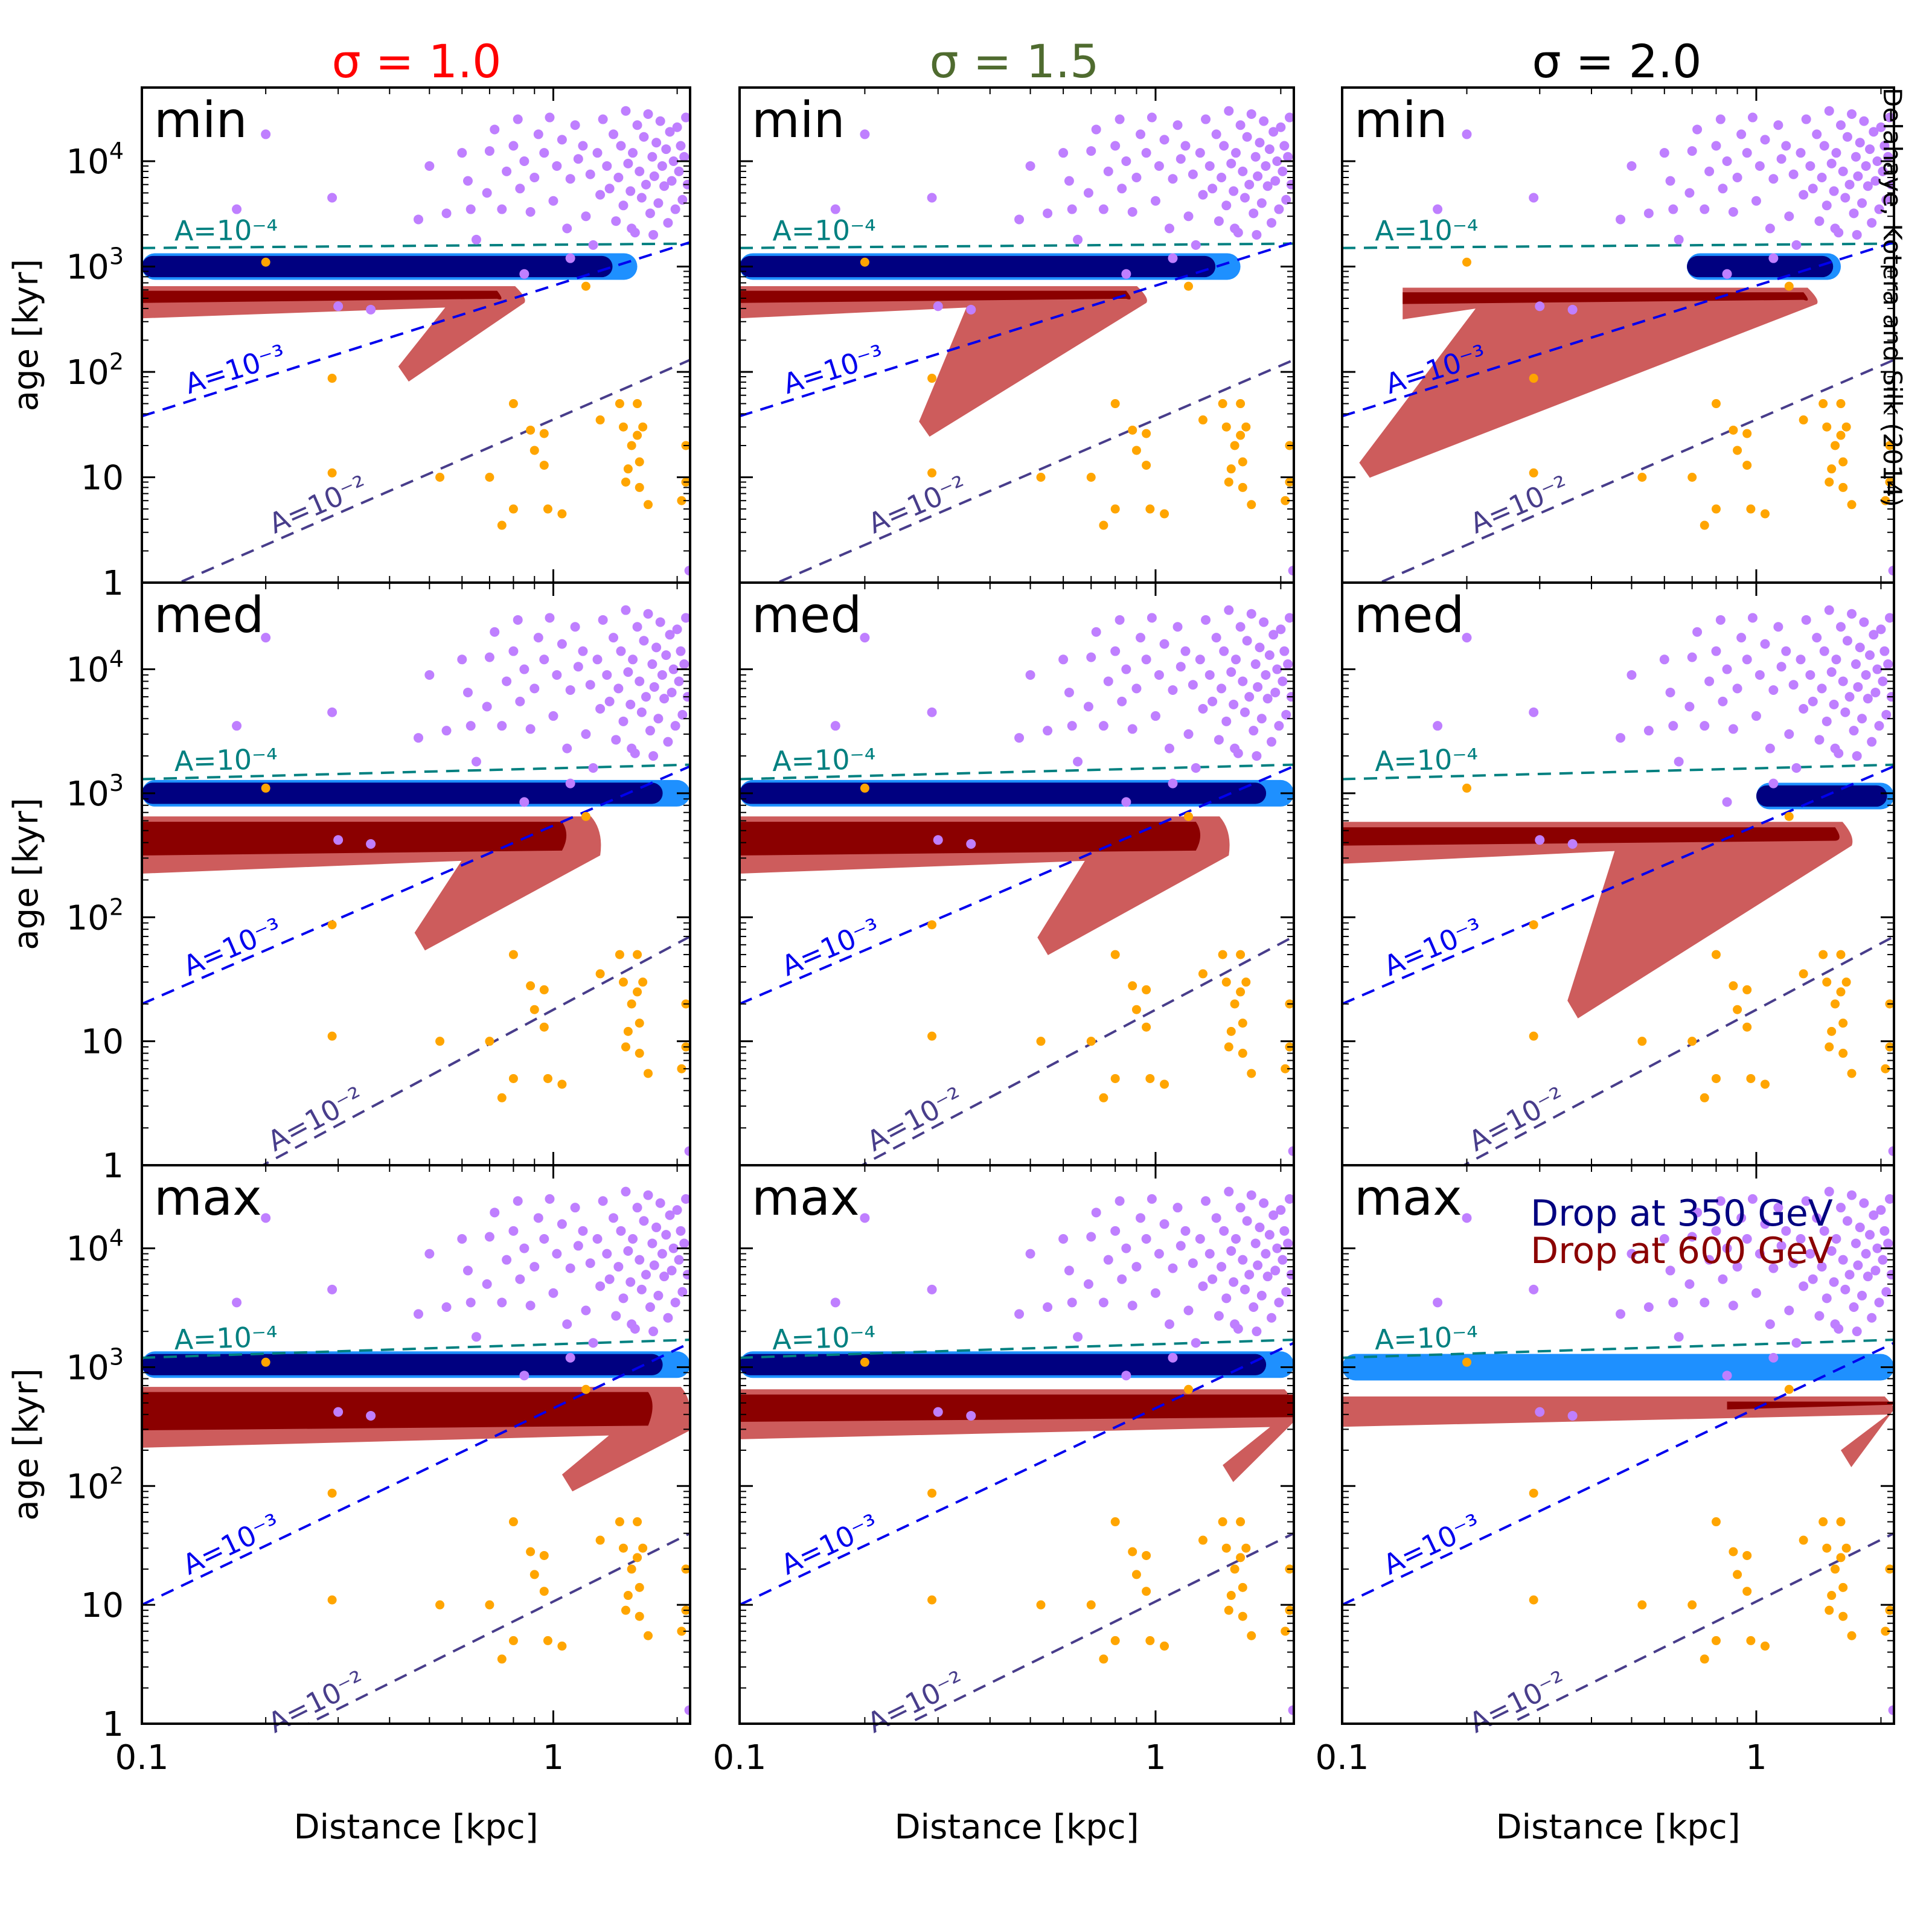 The image size is (1932, 1932). What do you see at coordinates (1618, 1367) in the screenshot?
I see `blue-band-light` at bounding box center [1618, 1367].